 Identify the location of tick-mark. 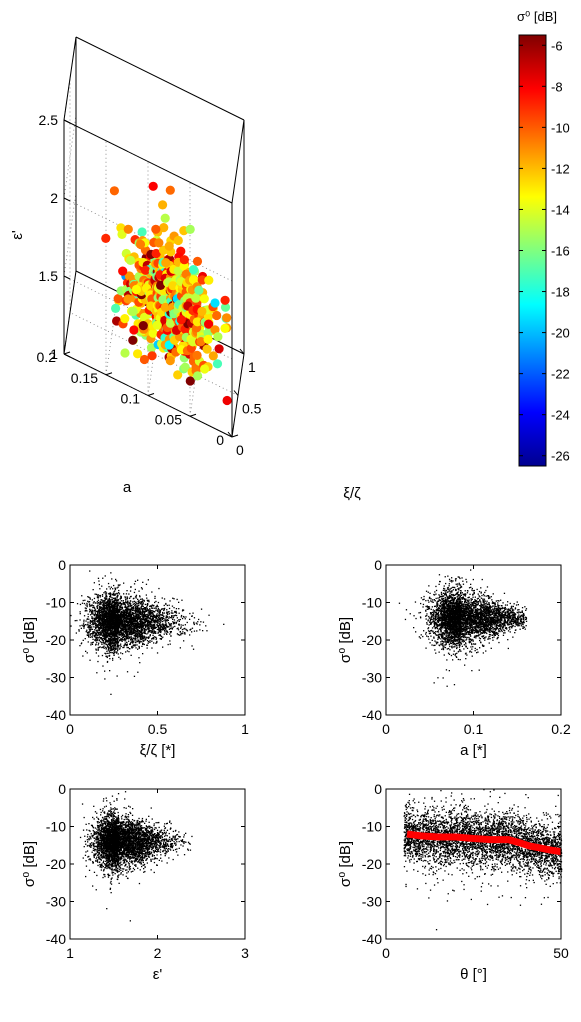
(67, 353).